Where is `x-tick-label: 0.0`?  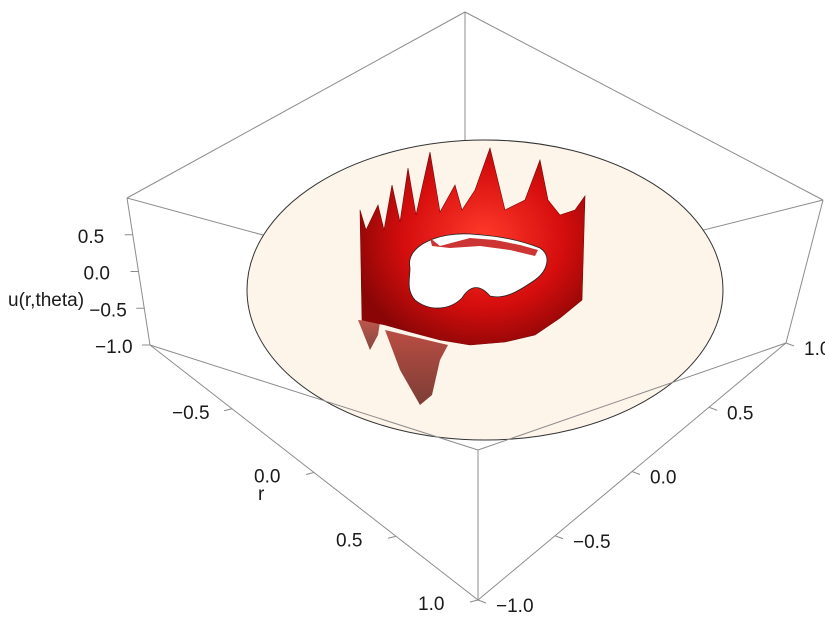 x-tick-label: 0.0 is located at coordinates (267, 477).